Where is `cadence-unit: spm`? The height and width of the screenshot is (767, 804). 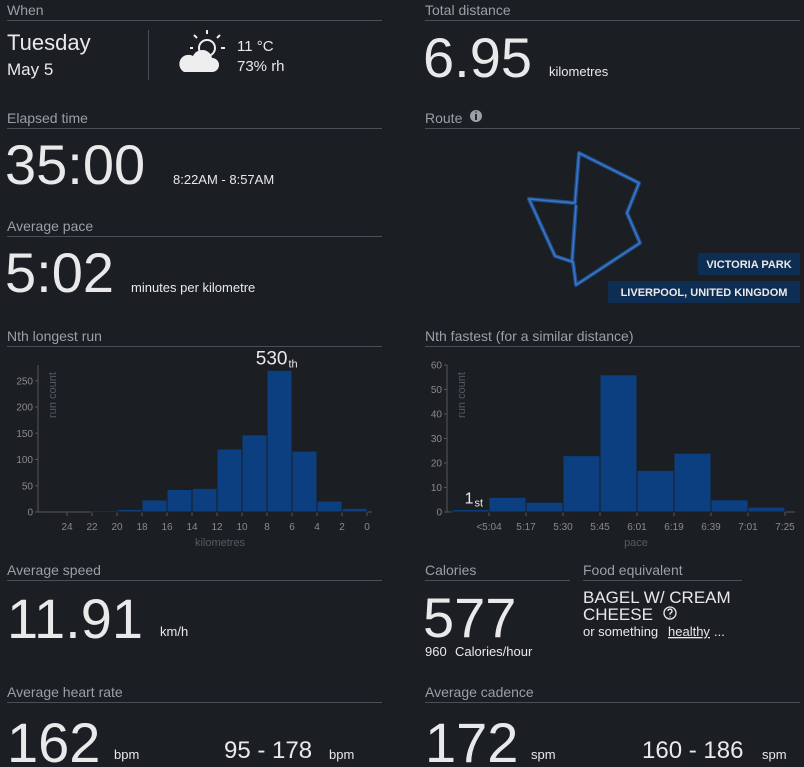 cadence-unit: spm is located at coordinates (543, 754).